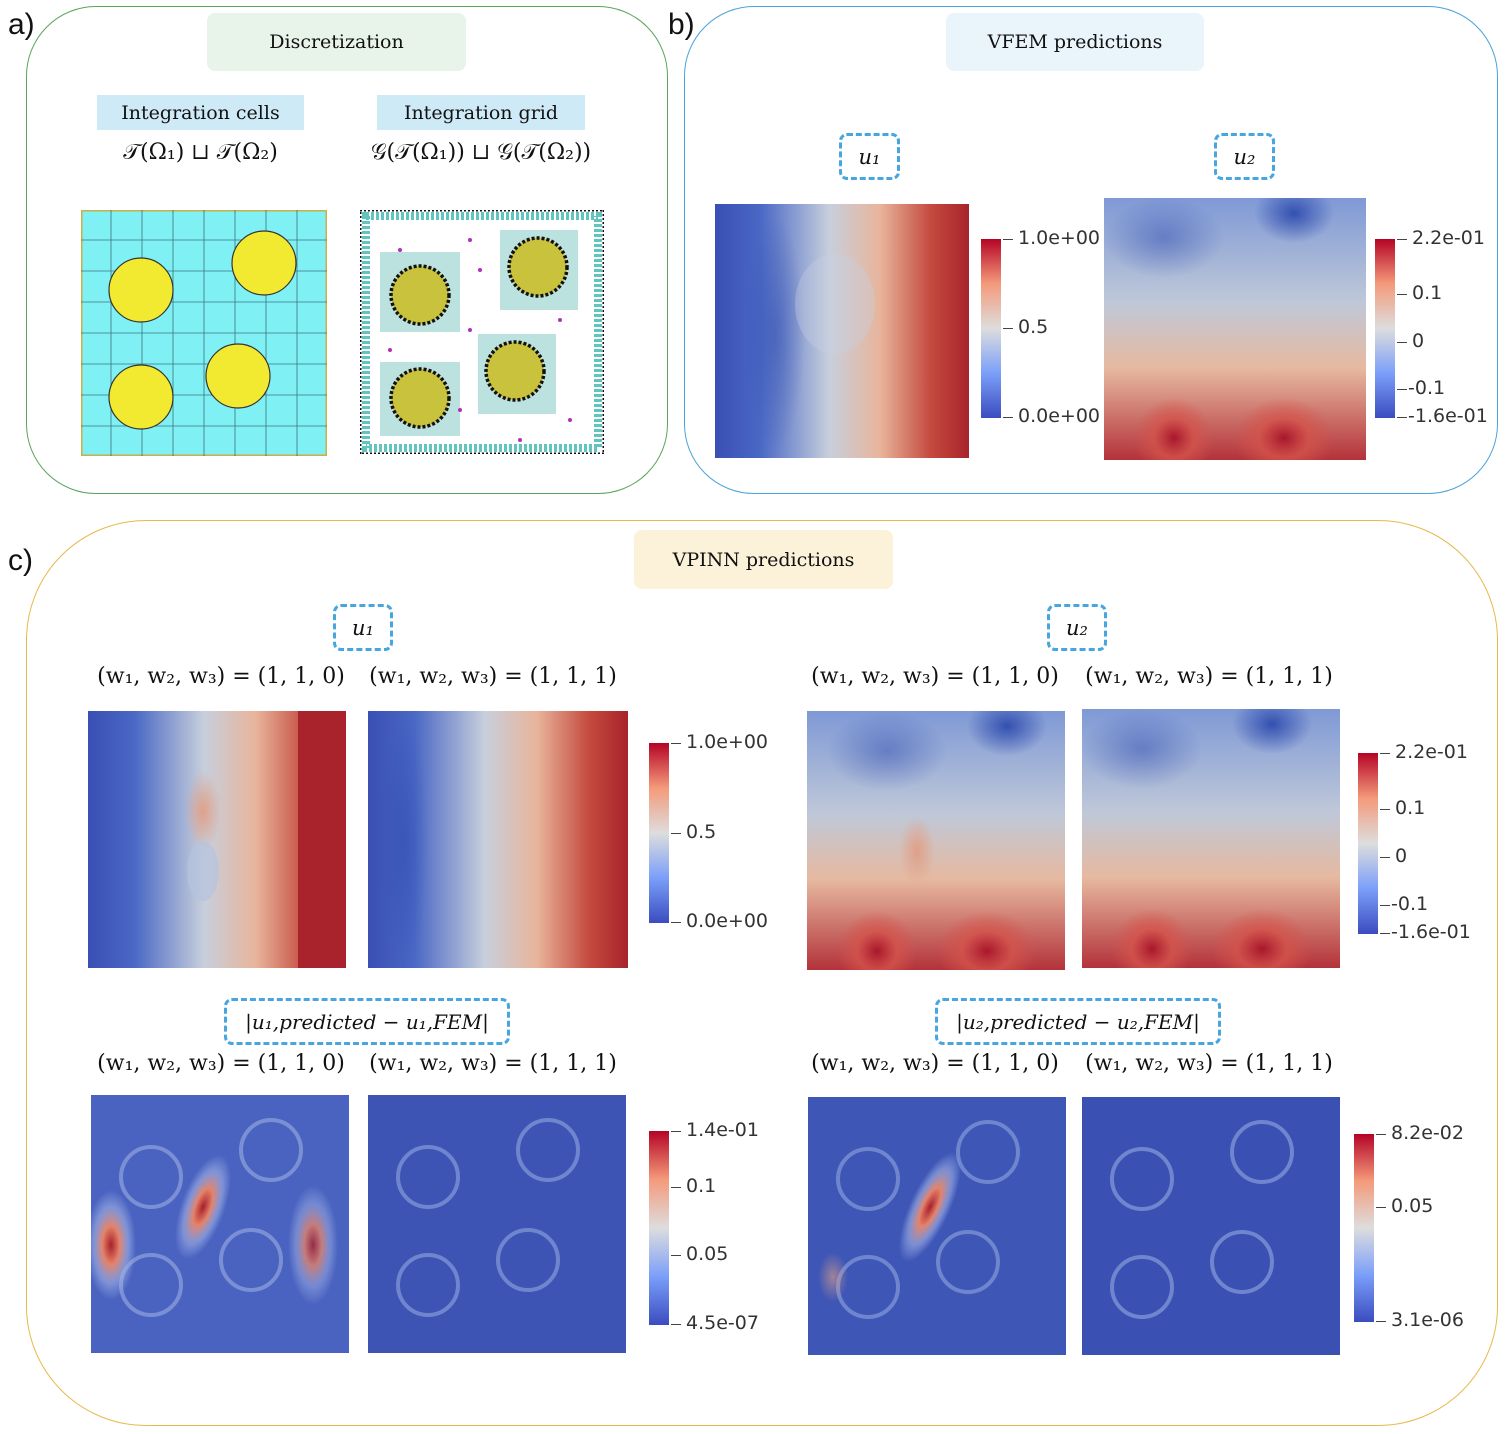 This screenshot has height=1434, width=1508. Describe the element at coordinates (701, 1186) in the screenshot. I see `vpinn-e1-cb-t1: 0.1` at that location.